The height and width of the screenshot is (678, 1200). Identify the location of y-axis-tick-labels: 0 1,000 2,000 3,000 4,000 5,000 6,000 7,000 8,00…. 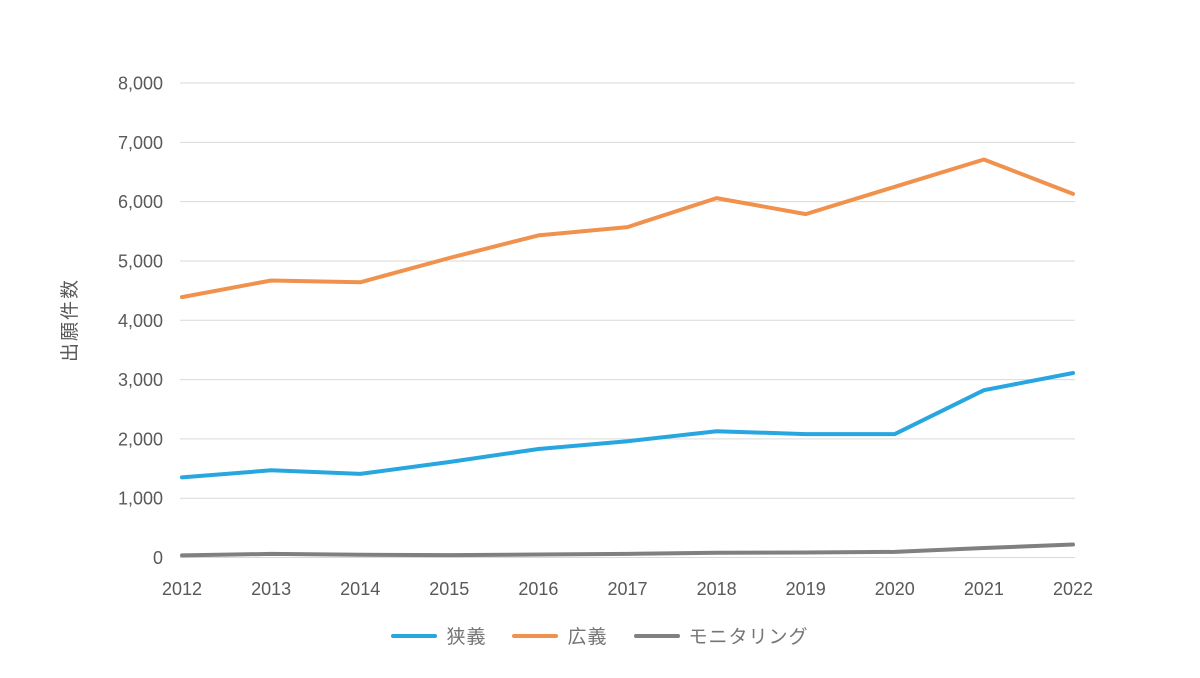
(140, 321).